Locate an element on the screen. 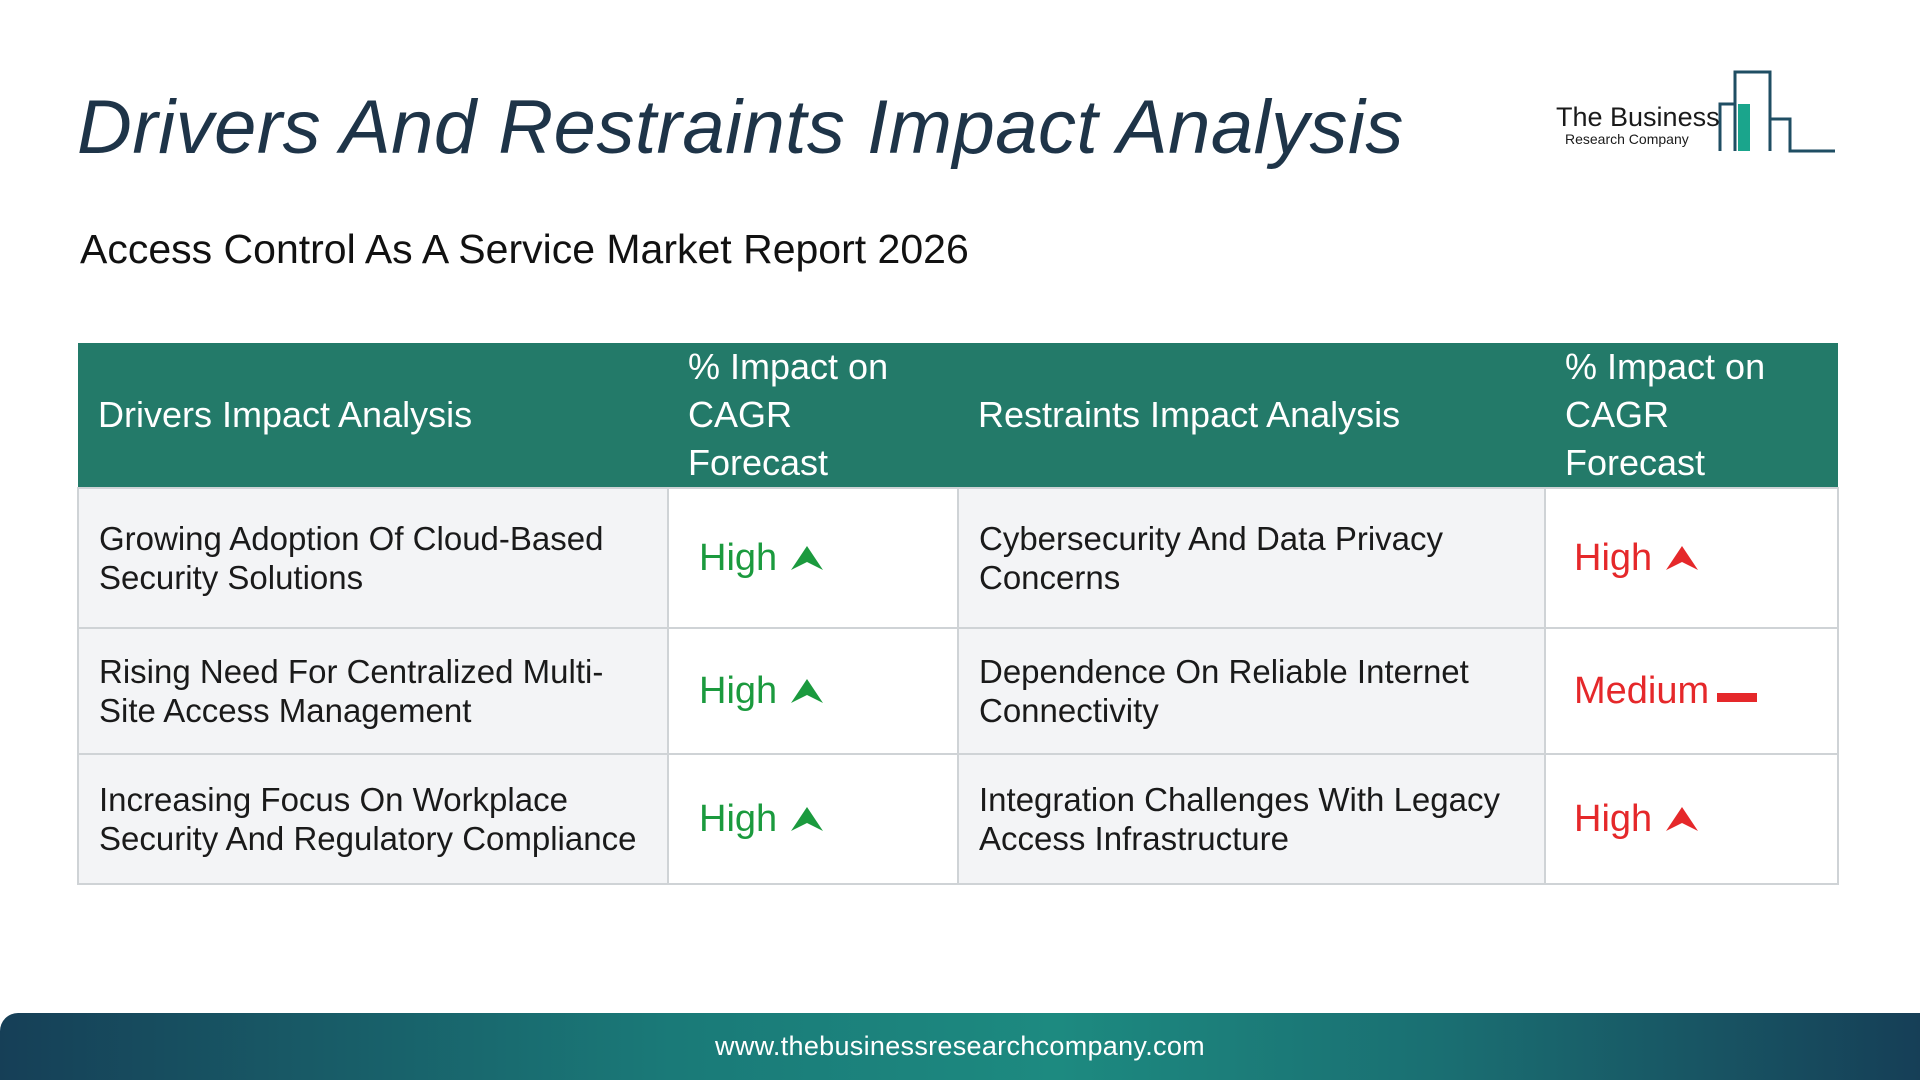 The image size is (1920, 1080). header-drivers-impact: % Impact on CAGR Forecast is located at coordinates (813, 415).